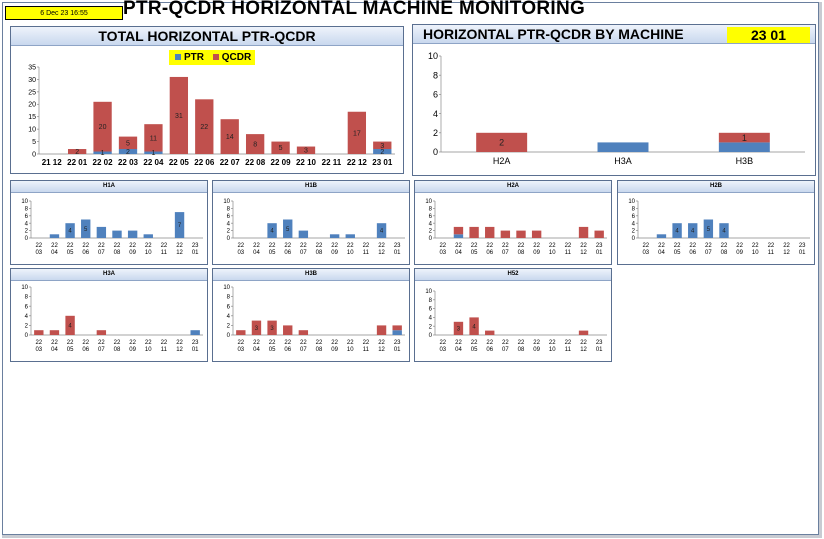 The image size is (824, 539). Describe the element at coordinates (179, 162) in the screenshot. I see `x-tick-label: 22 05` at that location.